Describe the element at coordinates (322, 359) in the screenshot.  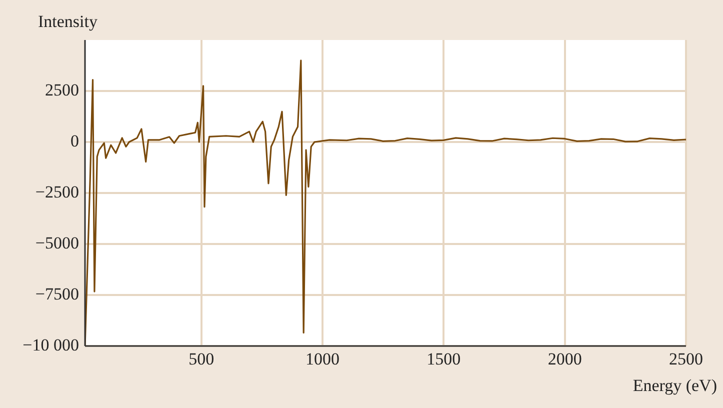
I see `x-tick-label: 1000` at that location.